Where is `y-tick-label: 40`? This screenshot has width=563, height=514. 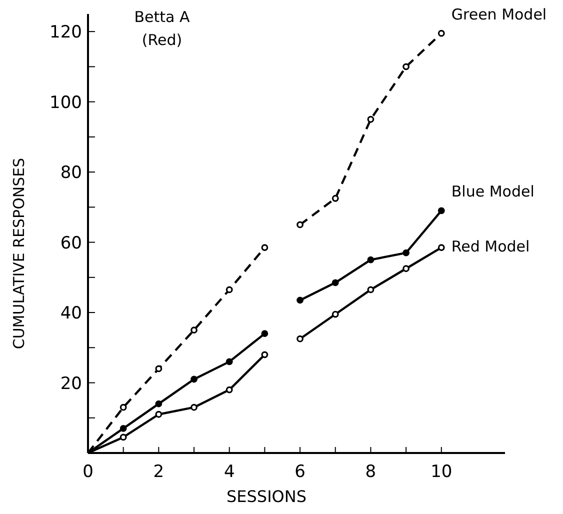
y-tick-label: 40 is located at coordinates (71, 314).